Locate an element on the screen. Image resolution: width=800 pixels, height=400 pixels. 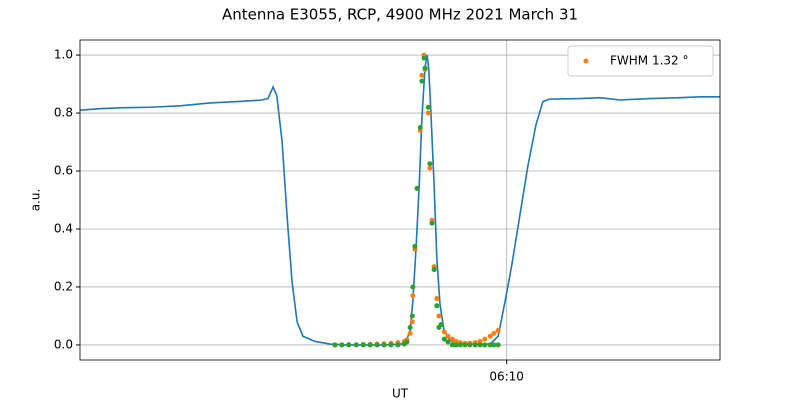
y-axis-label: a.u. is located at coordinates (36, 200).